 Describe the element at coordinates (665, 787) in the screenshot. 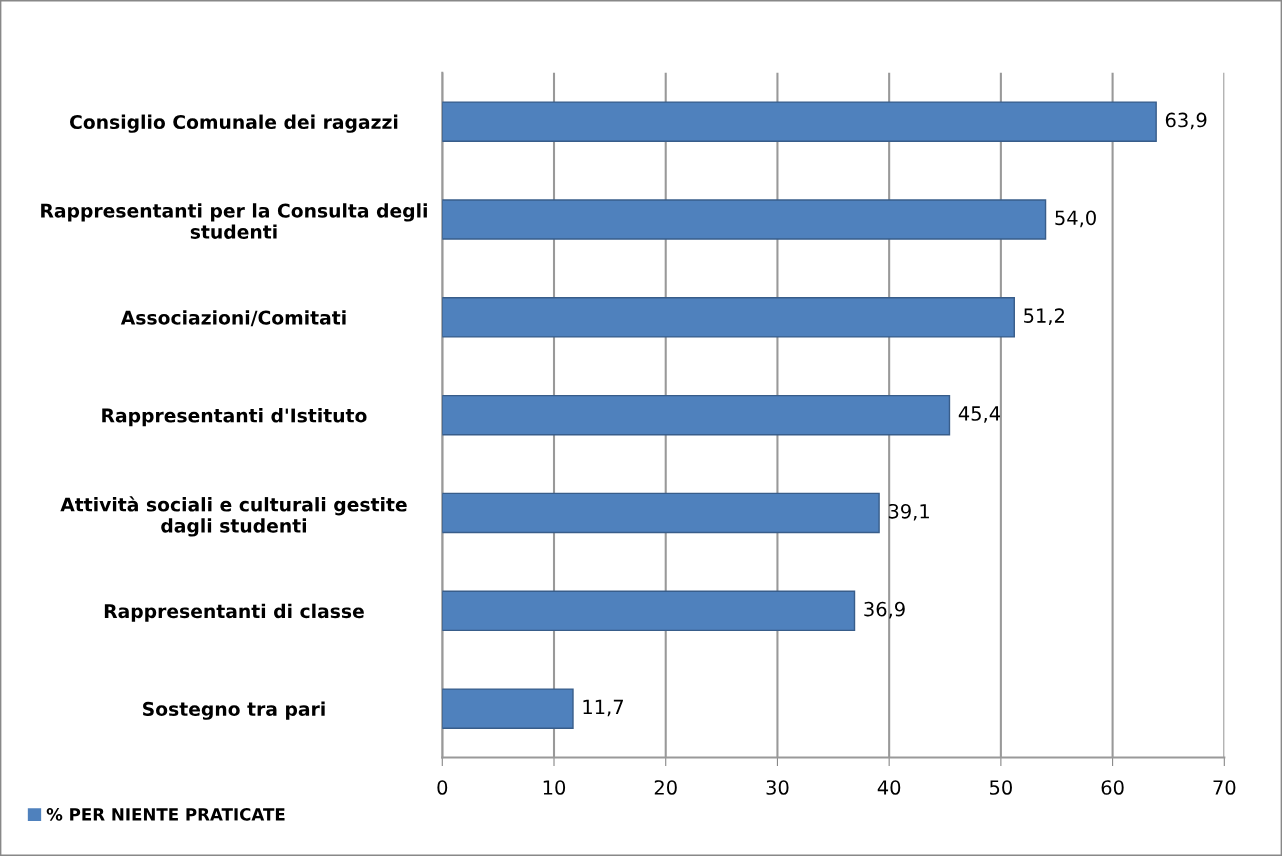

I see `x-tick-label: 20` at that location.